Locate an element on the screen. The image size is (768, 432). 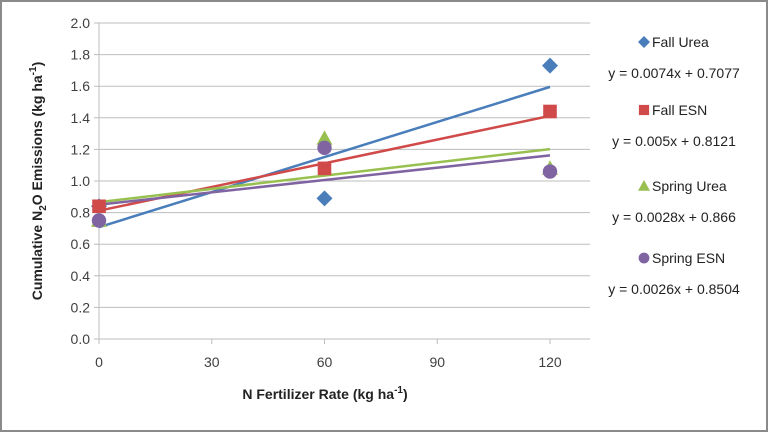
trendline-equation-spring-esn: y = 0.0026x + 0.8504 is located at coordinates (674, 289).